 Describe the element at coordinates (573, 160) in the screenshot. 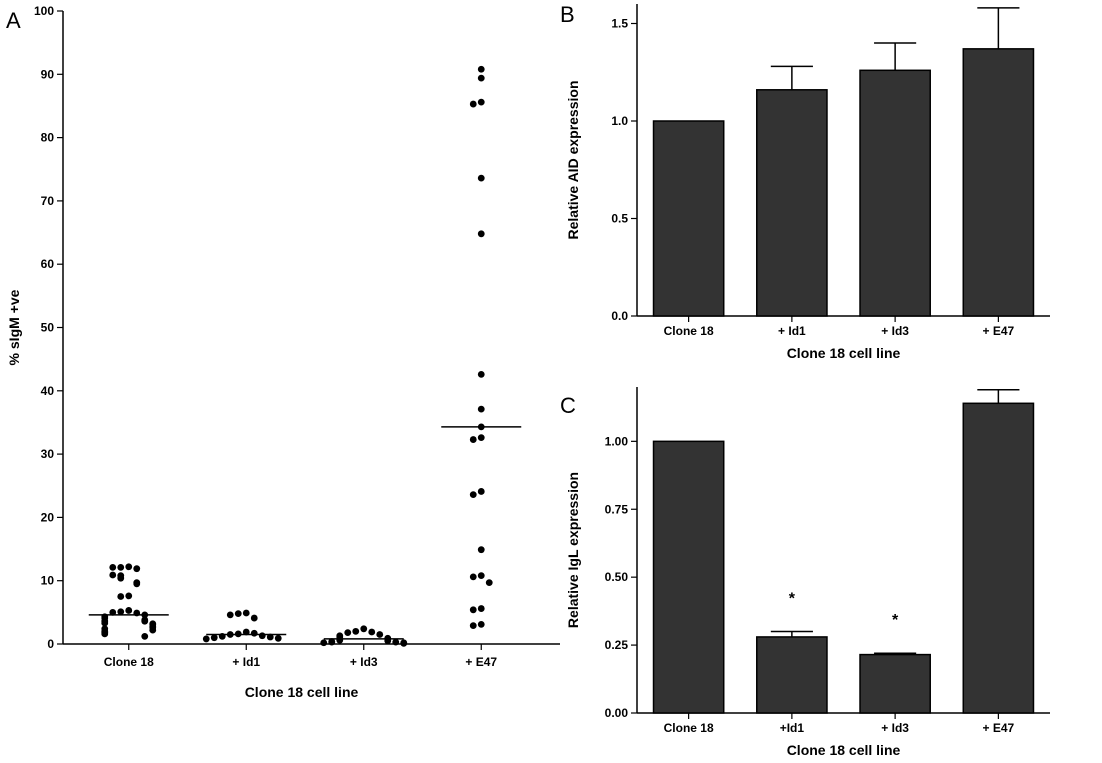

I see `y-axis-title: Relative AID expression` at that location.